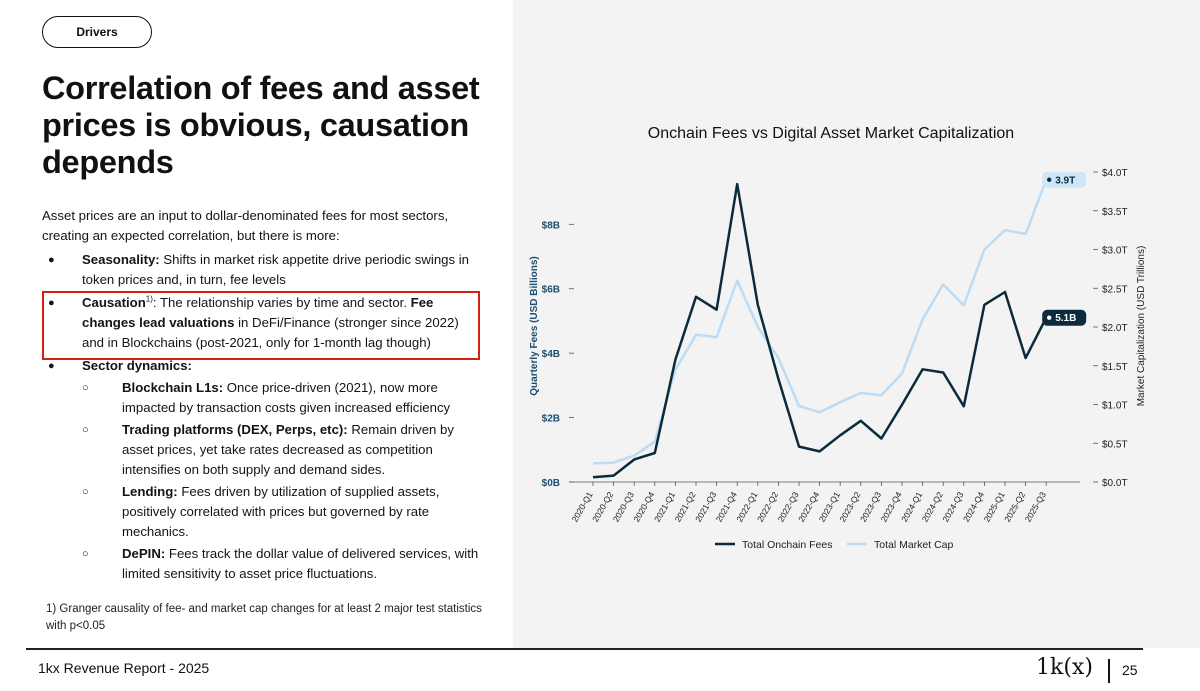 This screenshot has width=1200, height=691. I want to click on depin-label: DePIN:, so click(144, 553).